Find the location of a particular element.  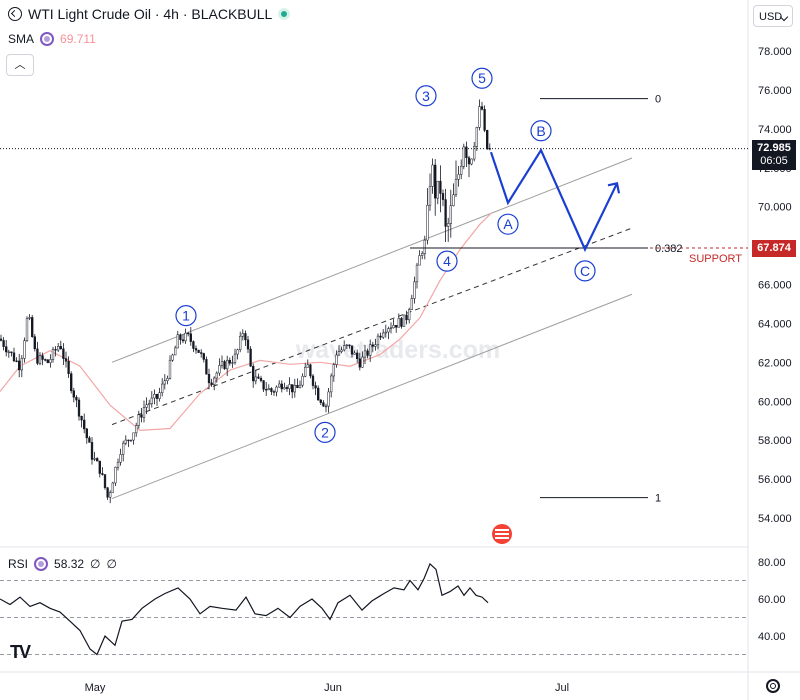

wave-label-4-circle is located at coordinates (447, 261).